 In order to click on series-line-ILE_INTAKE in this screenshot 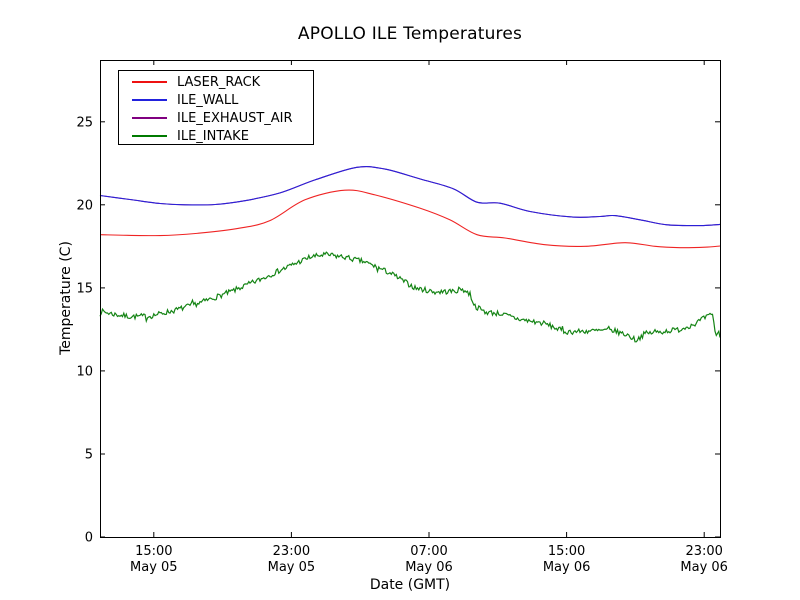, I will do `click(410, 297)`.